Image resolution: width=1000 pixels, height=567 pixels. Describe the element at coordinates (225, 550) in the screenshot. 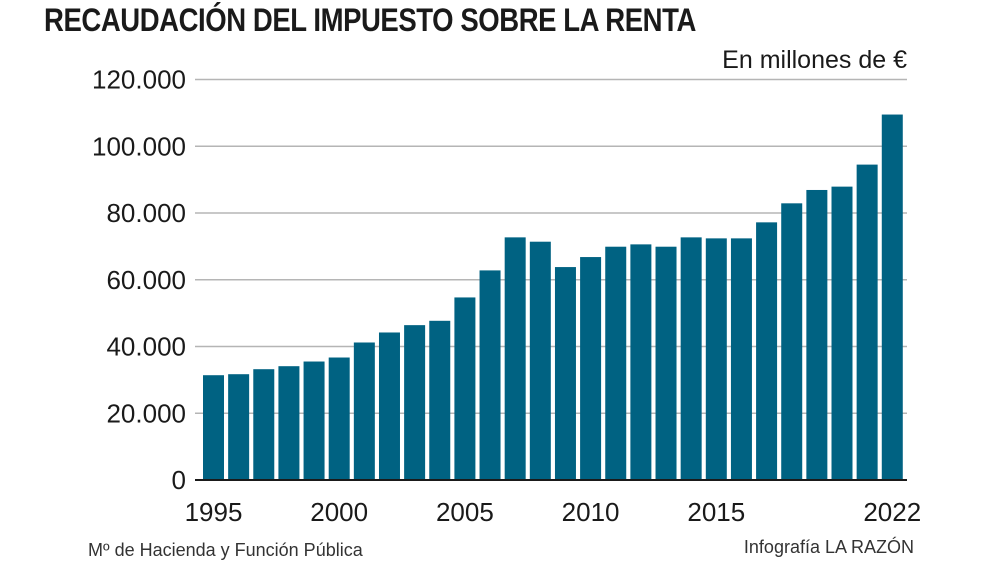

I see `source-note: Mº de Hacienda y Función Pública` at that location.